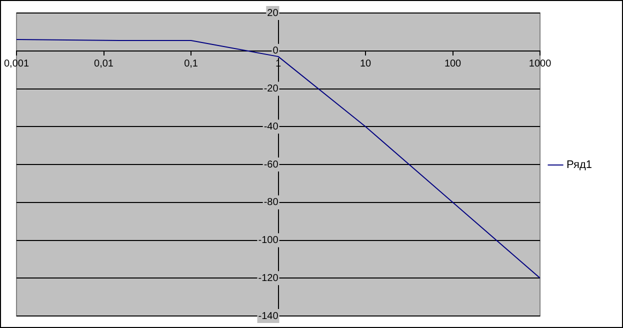 Image resolution: width=623 pixels, height=328 pixels. What do you see at coordinates (268, 316) in the screenshot?
I see `y-tick-label: -140` at bounding box center [268, 316].